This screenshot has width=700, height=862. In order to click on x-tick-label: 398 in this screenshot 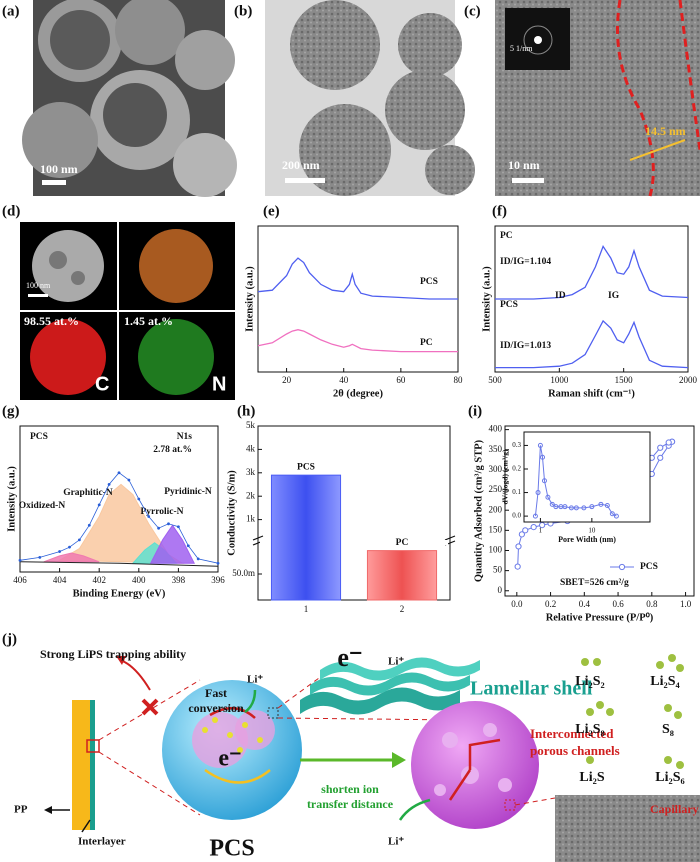, I will do `click(179, 580)`.